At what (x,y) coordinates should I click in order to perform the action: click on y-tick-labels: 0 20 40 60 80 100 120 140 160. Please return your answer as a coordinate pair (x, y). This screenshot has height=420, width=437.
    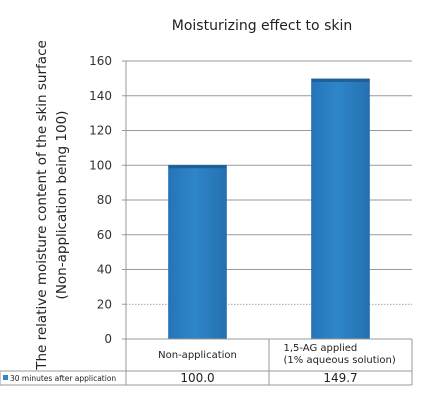
    Looking at the image, I should click on (100, 200).